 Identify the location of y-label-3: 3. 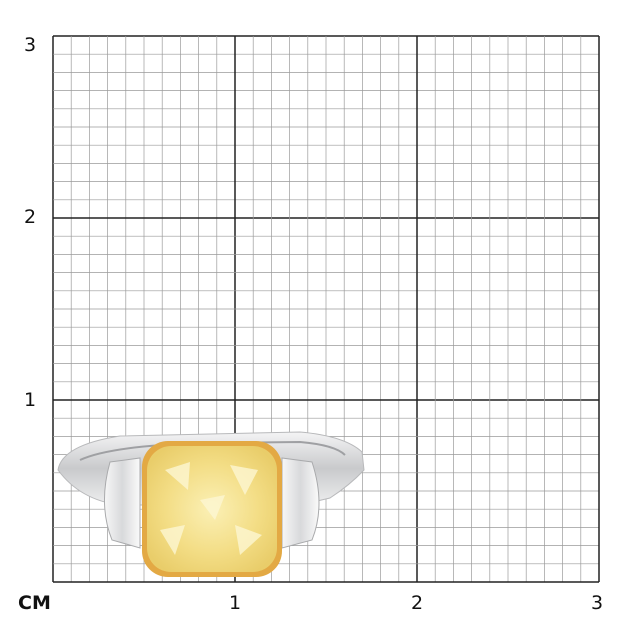
(30, 45).